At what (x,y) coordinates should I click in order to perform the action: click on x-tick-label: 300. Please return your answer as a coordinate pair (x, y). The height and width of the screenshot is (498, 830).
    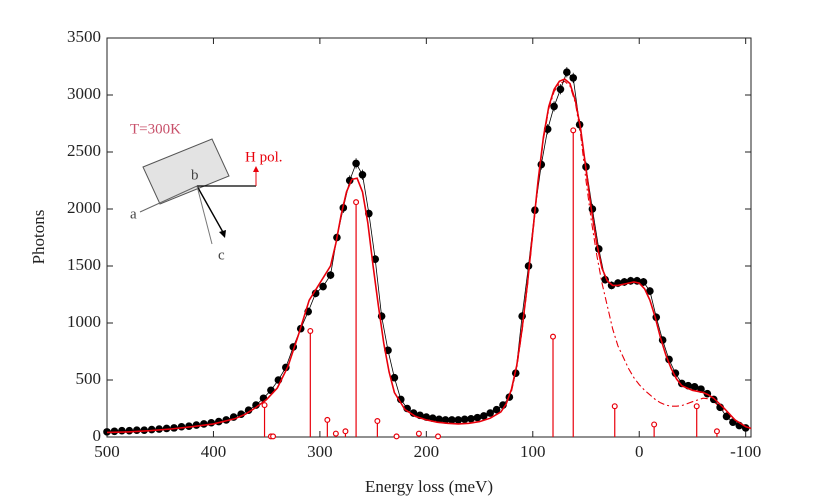
    Looking at the image, I should click on (320, 451).